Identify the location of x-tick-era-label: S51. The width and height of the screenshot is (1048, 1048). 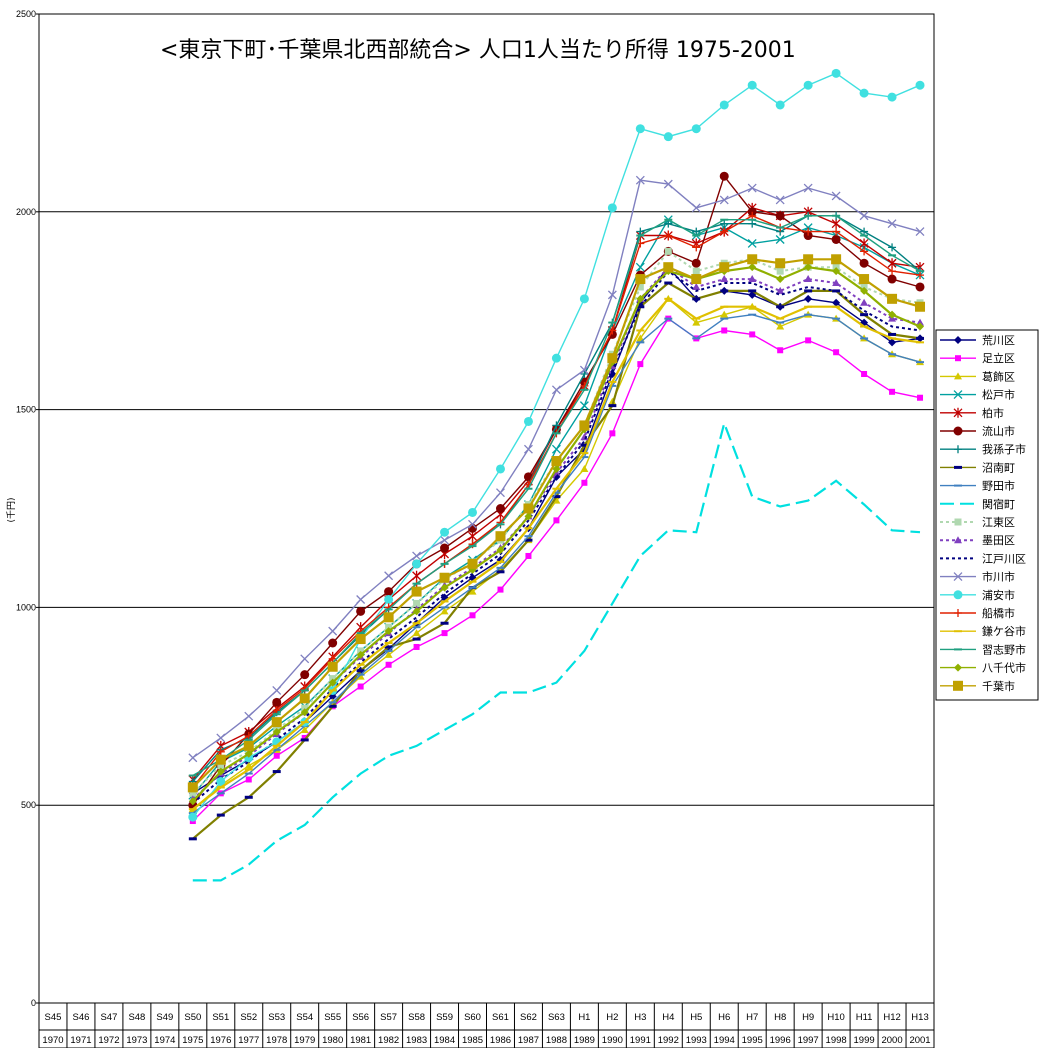
(220, 1017).